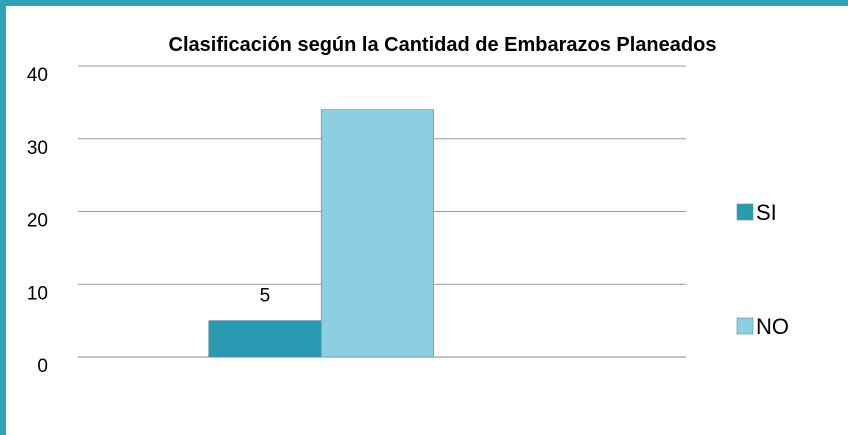 The width and height of the screenshot is (848, 435). I want to click on y-tick-label: 40, so click(37, 75).